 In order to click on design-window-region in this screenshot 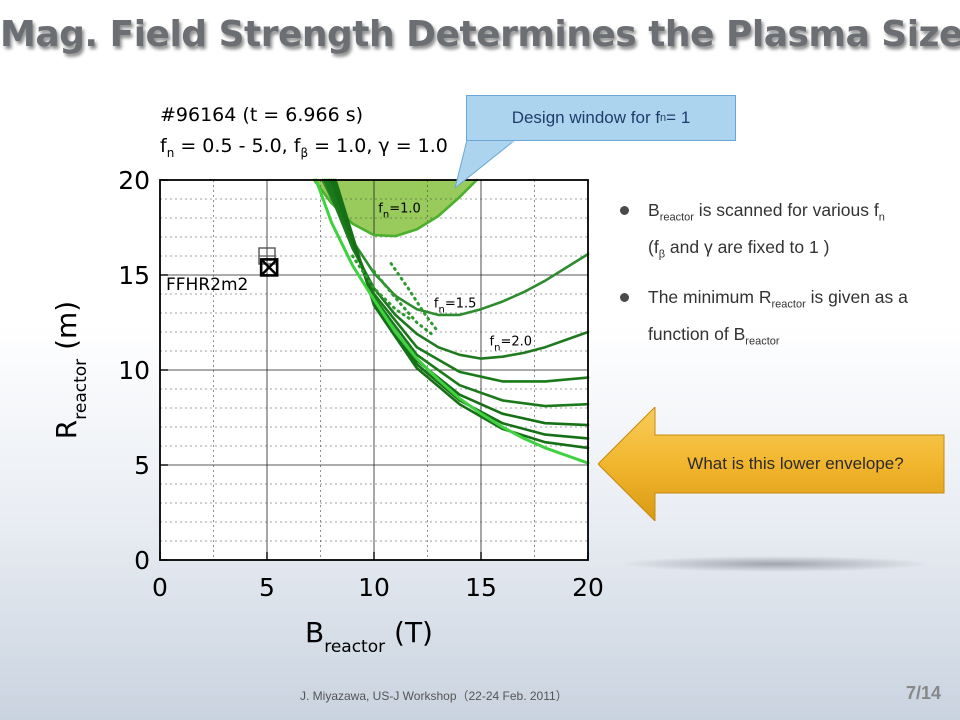, I will do `click(395, 208)`.